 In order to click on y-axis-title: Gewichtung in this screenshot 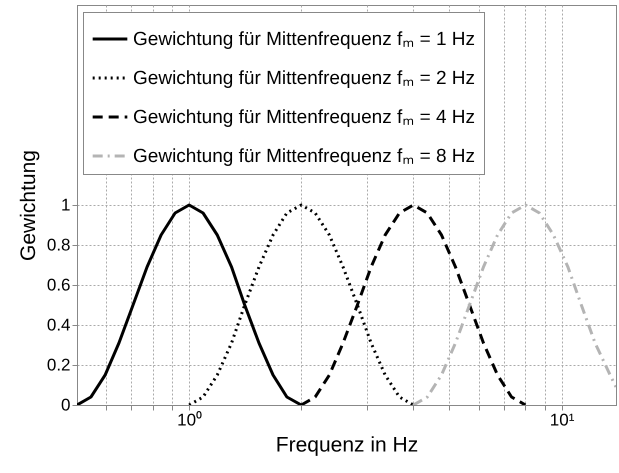, I will do `click(28, 205)`.